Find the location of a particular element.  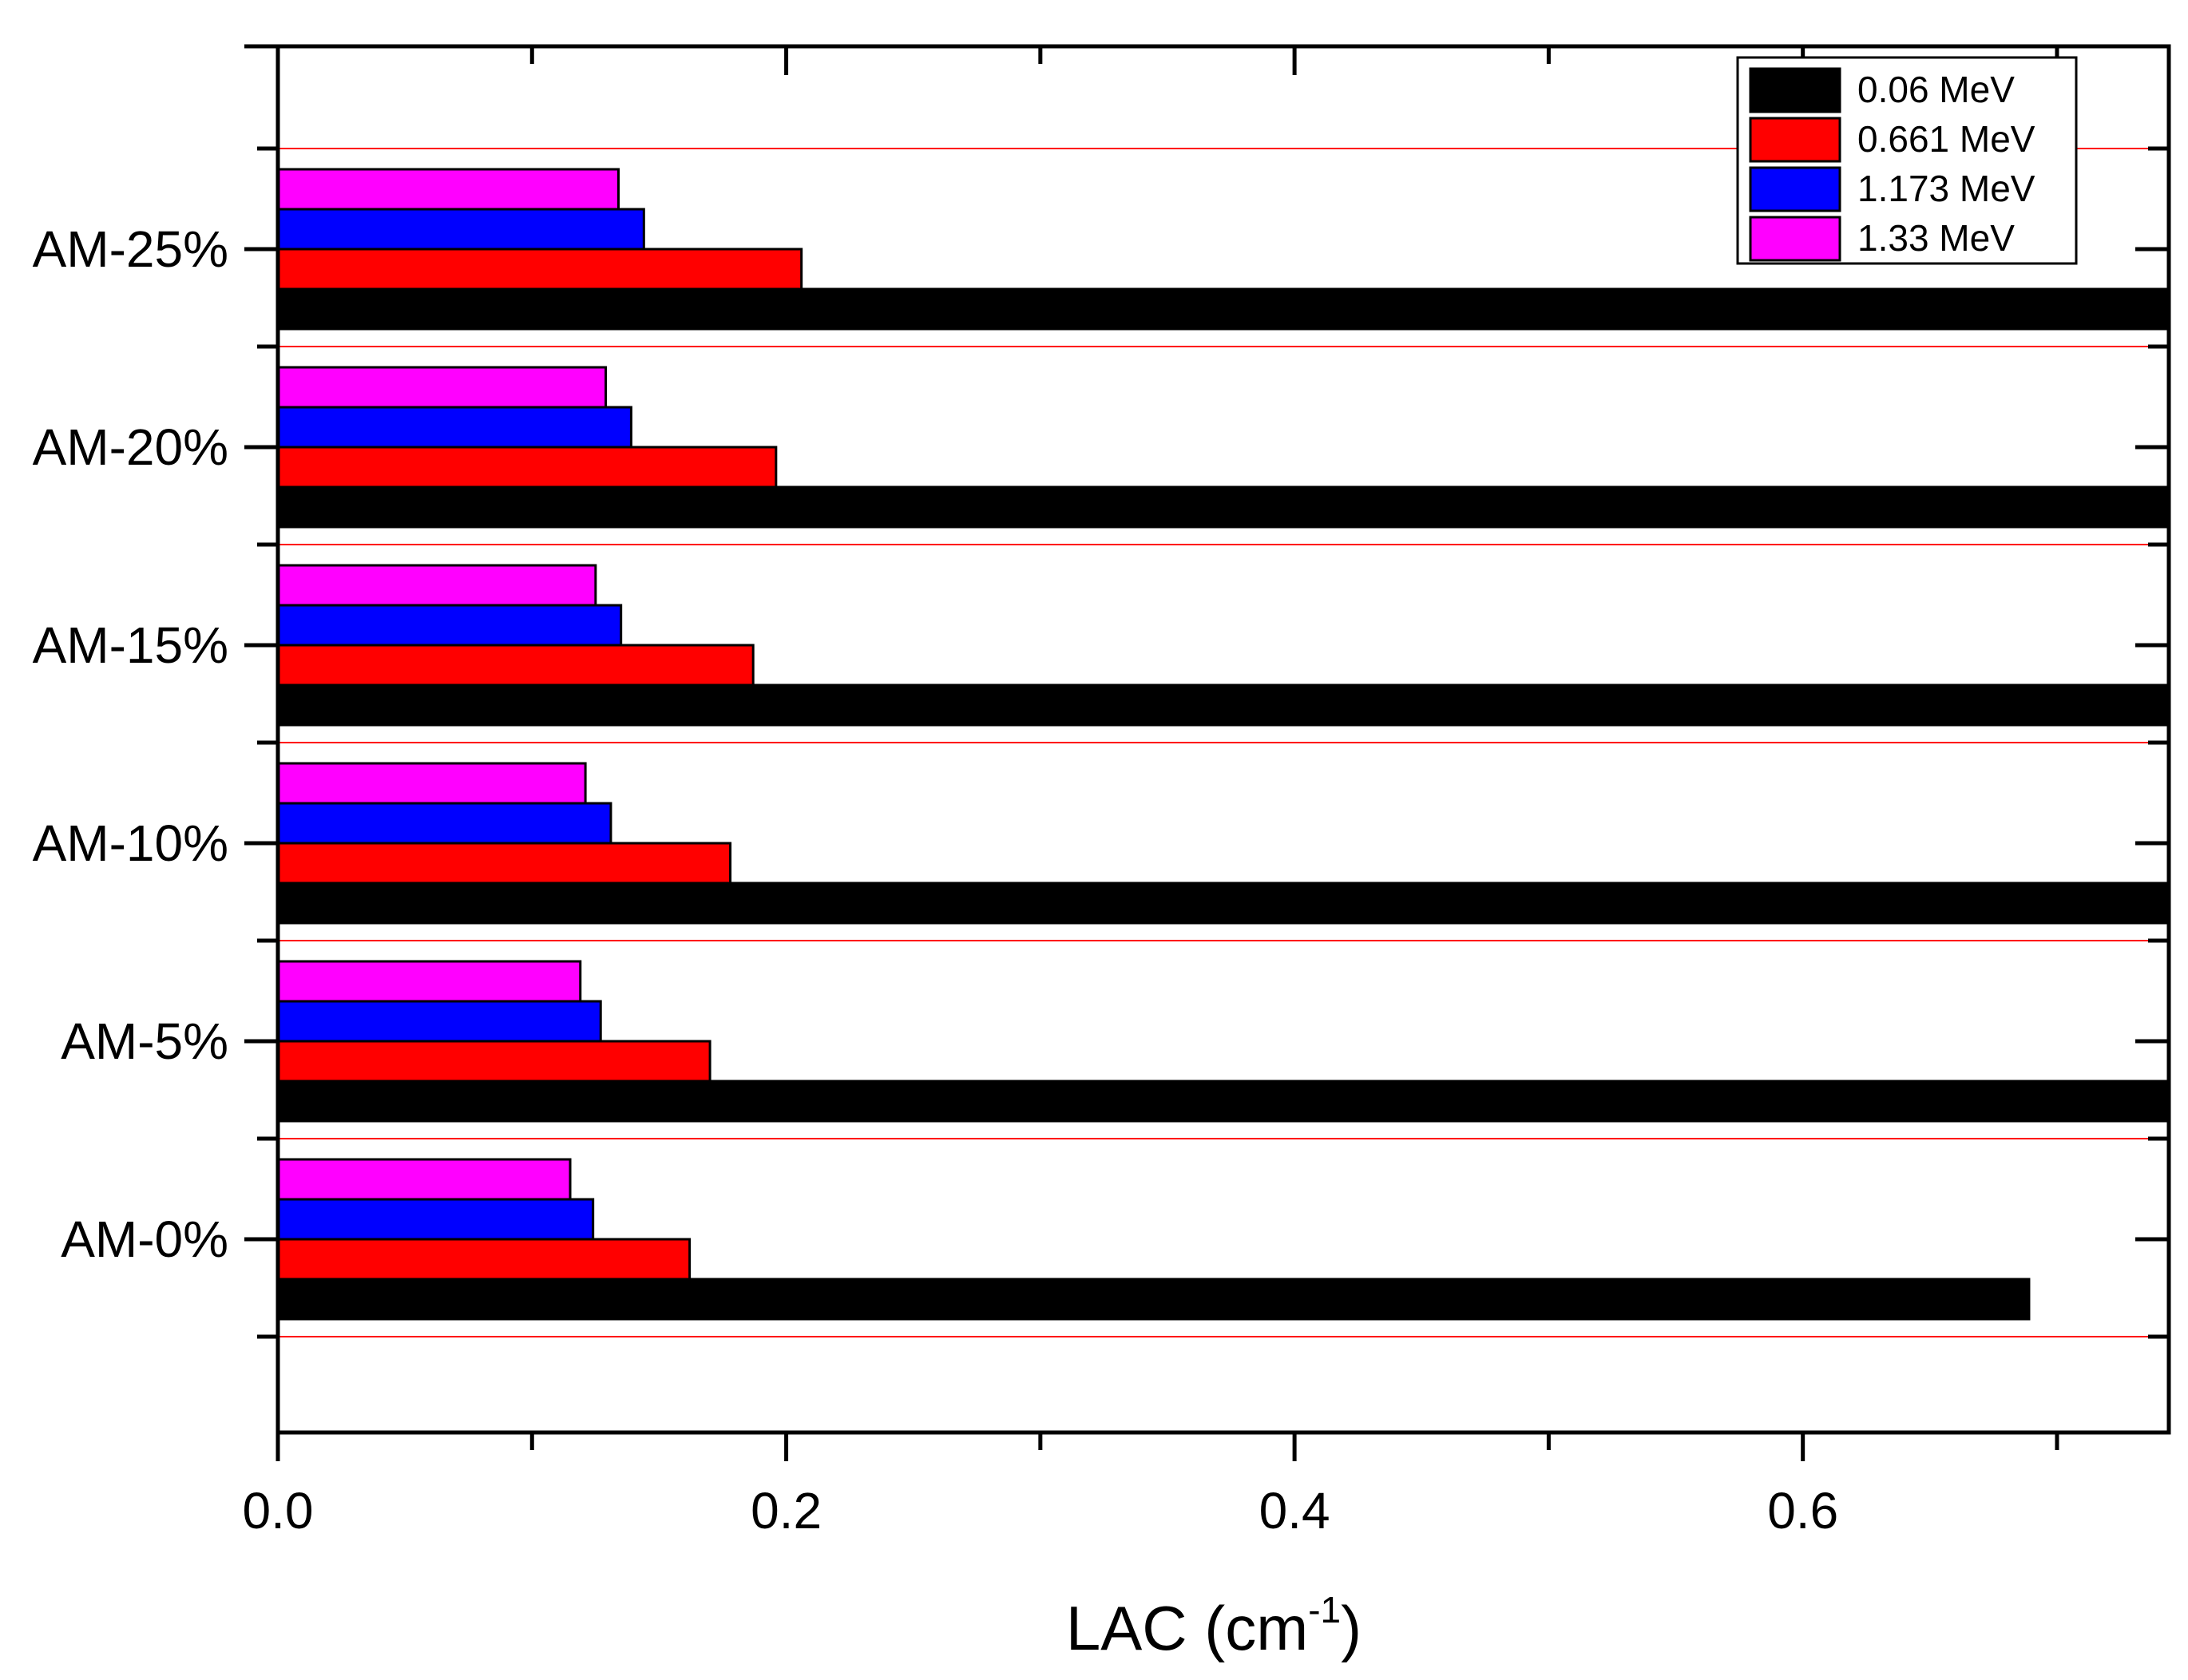

bar-am-15--1-33-mev is located at coordinates (437, 585).